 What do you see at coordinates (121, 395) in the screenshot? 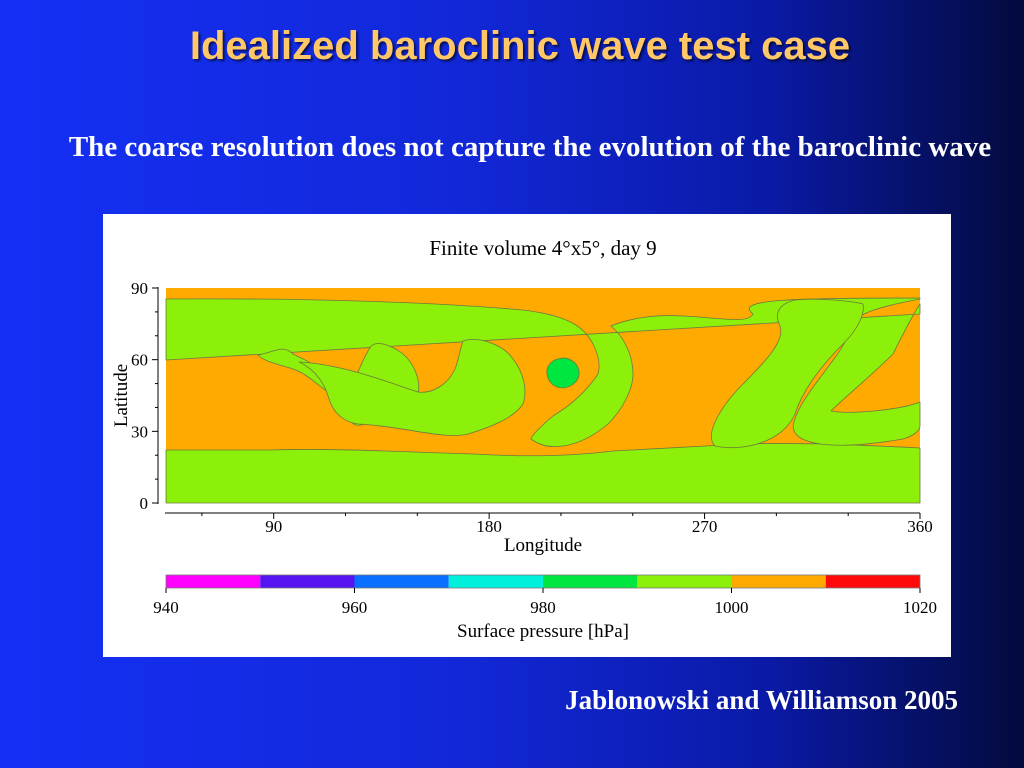
I see `y-axis-label: Latitude` at bounding box center [121, 395].